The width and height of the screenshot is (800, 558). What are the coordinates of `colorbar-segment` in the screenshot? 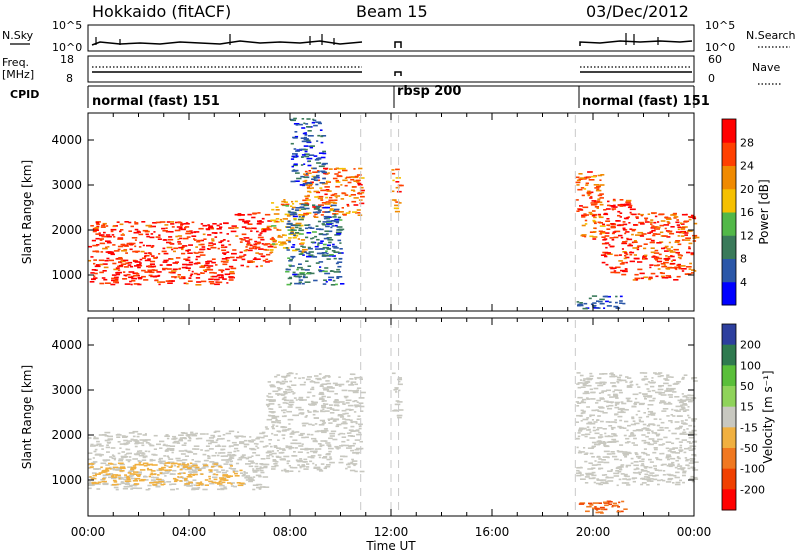 It's located at (729, 247).